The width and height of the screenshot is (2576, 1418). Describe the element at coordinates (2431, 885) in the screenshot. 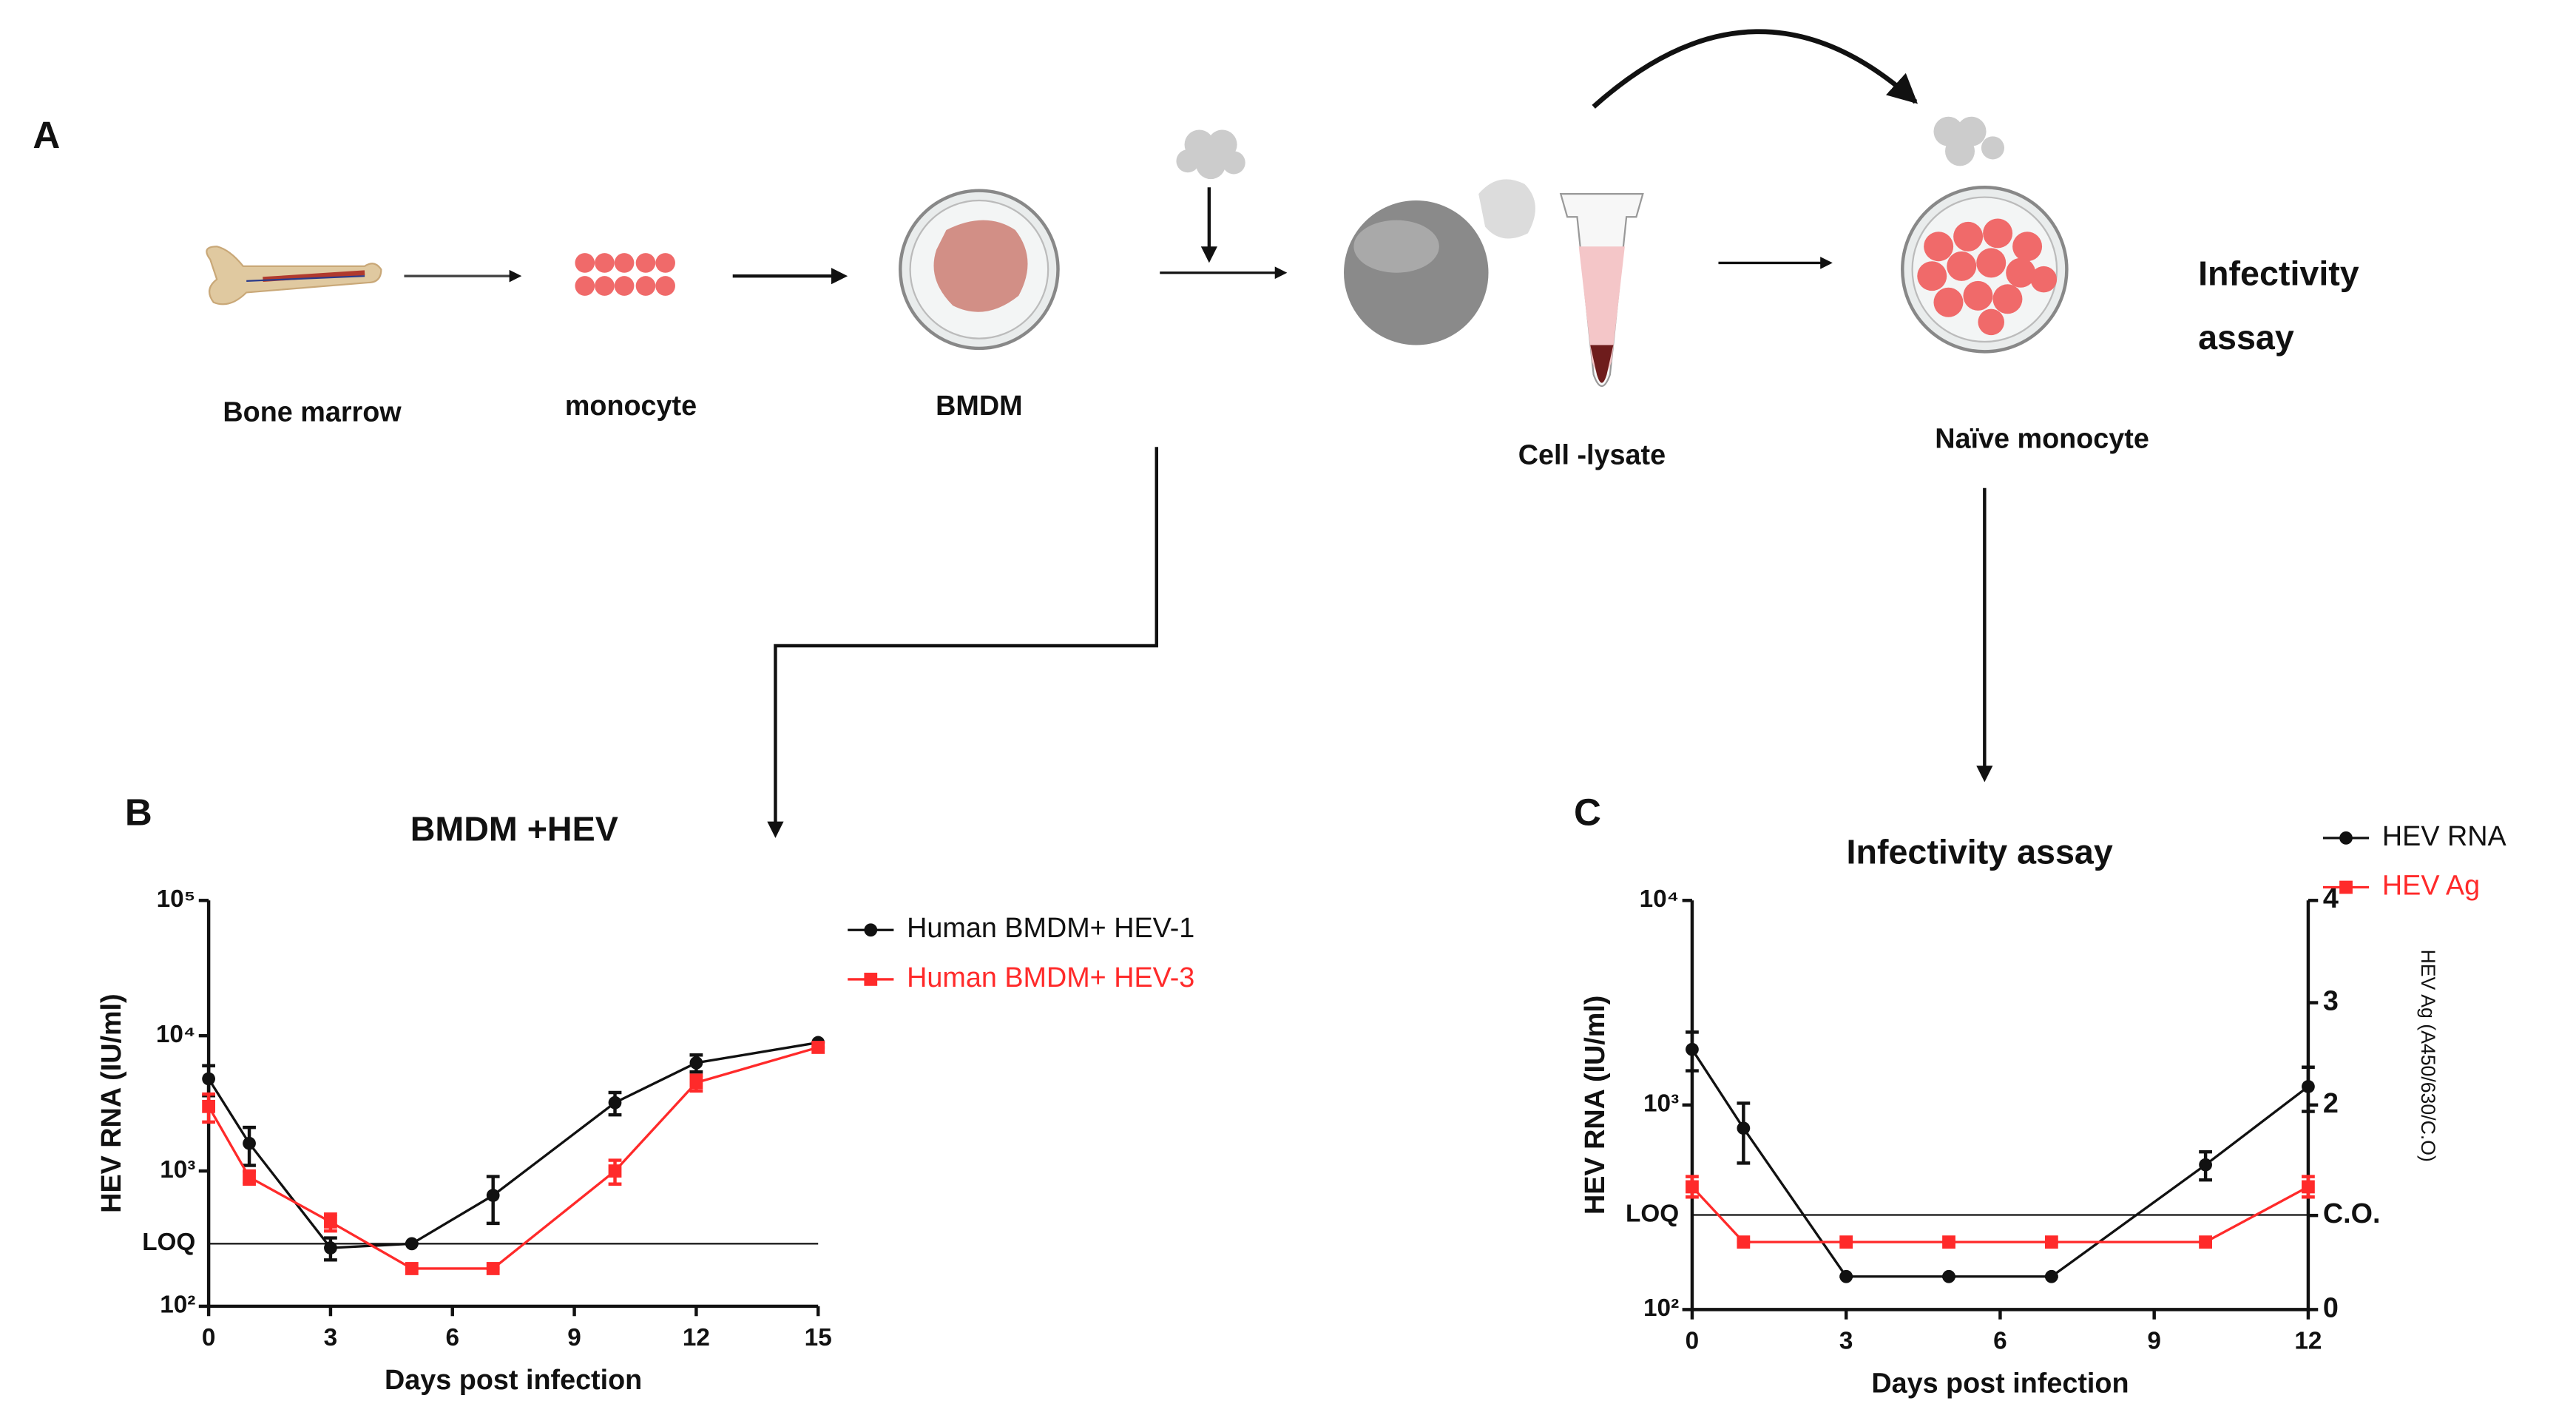

I see `legend-label: HEV Ag` at that location.